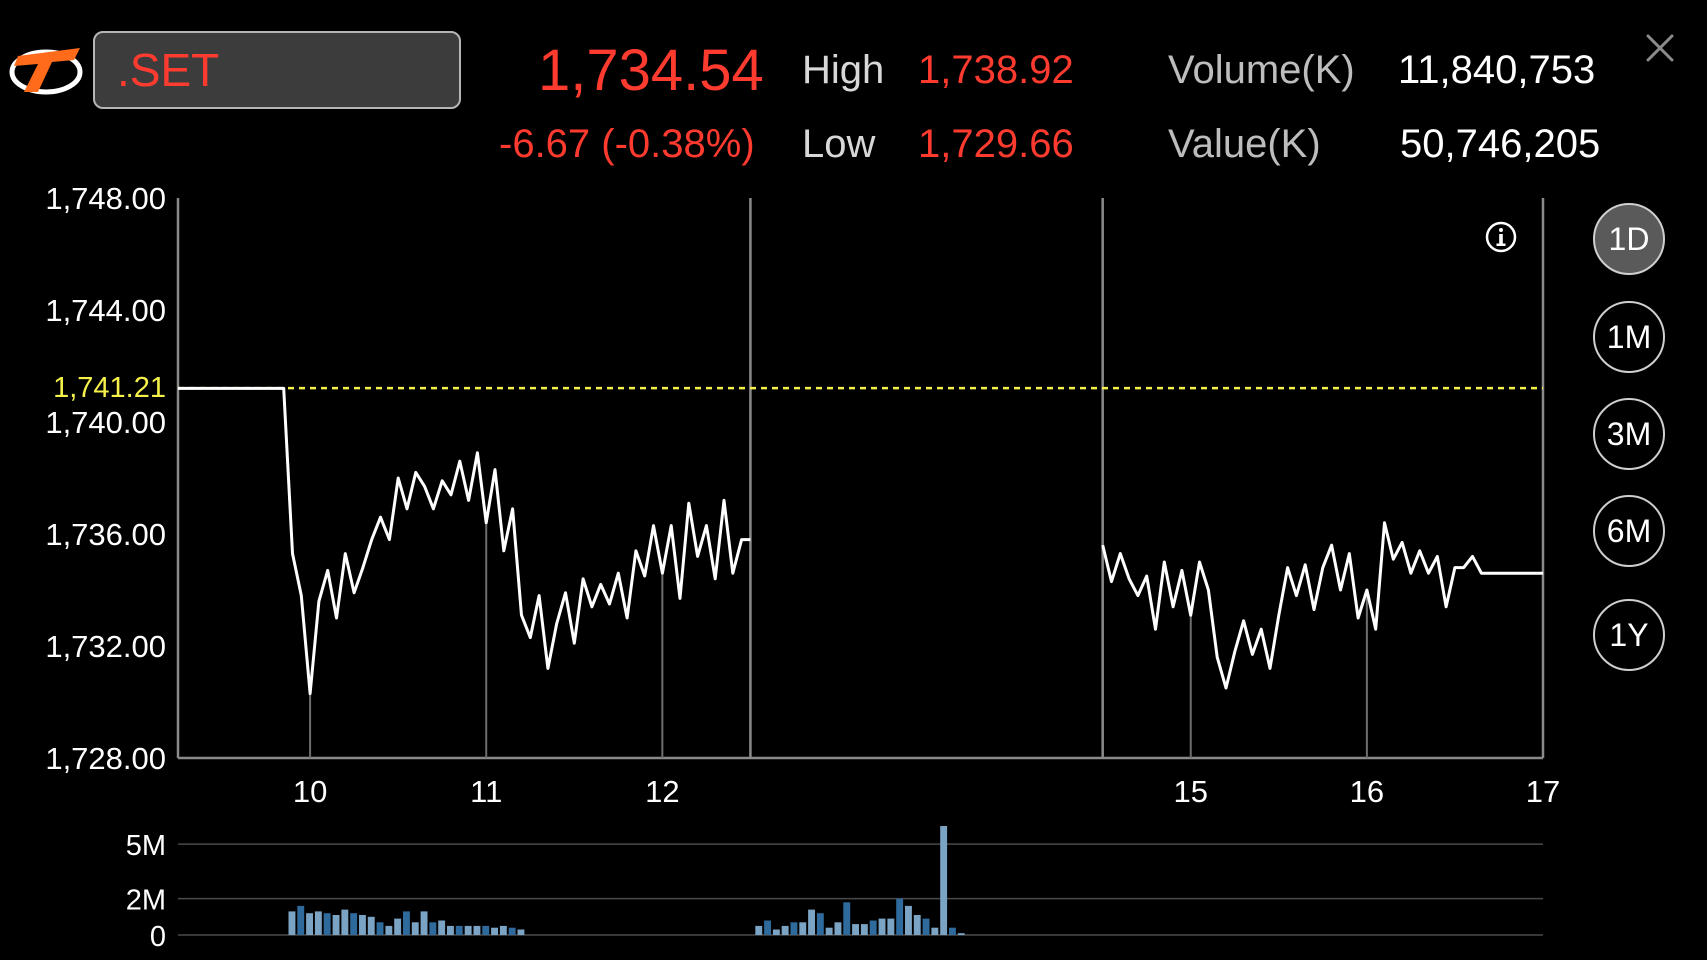  I want to click on last-price: 1,734.54, so click(651, 70).